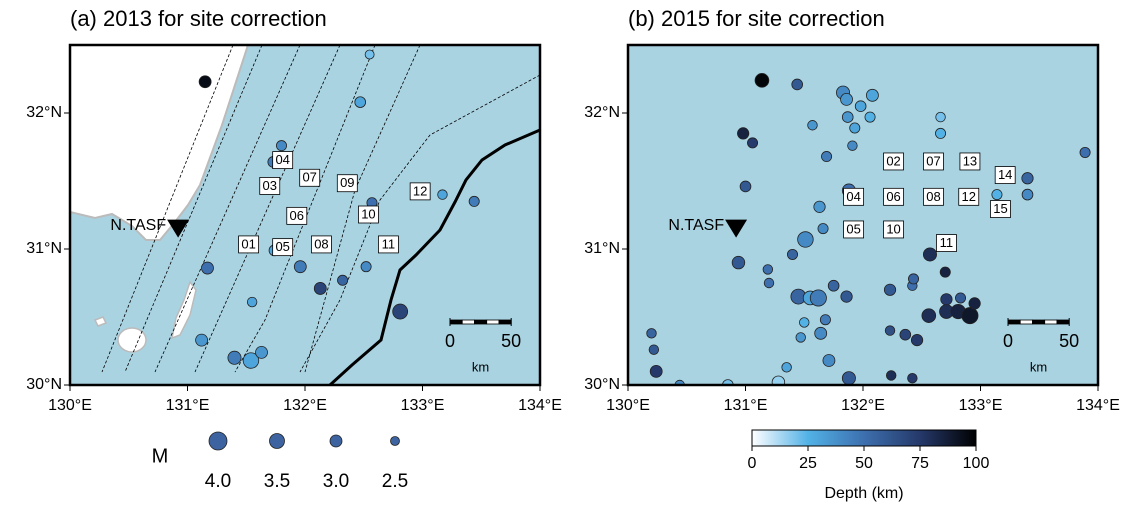  I want to click on station-label: 15, so click(1000, 208).